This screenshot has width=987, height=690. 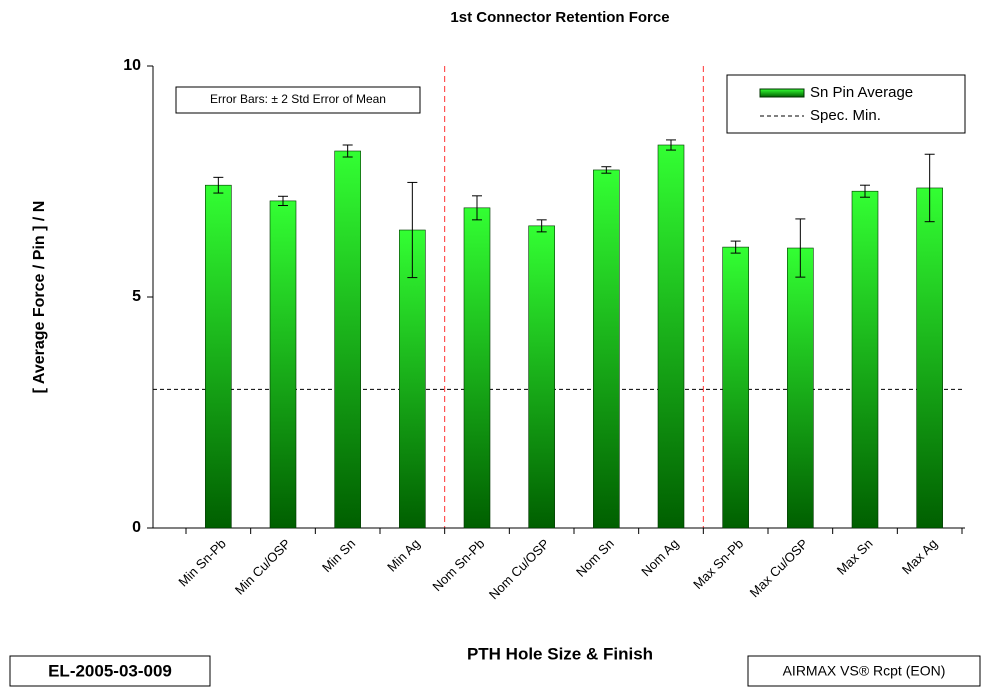 I want to click on y-tick-label: 5, so click(x=136, y=296).